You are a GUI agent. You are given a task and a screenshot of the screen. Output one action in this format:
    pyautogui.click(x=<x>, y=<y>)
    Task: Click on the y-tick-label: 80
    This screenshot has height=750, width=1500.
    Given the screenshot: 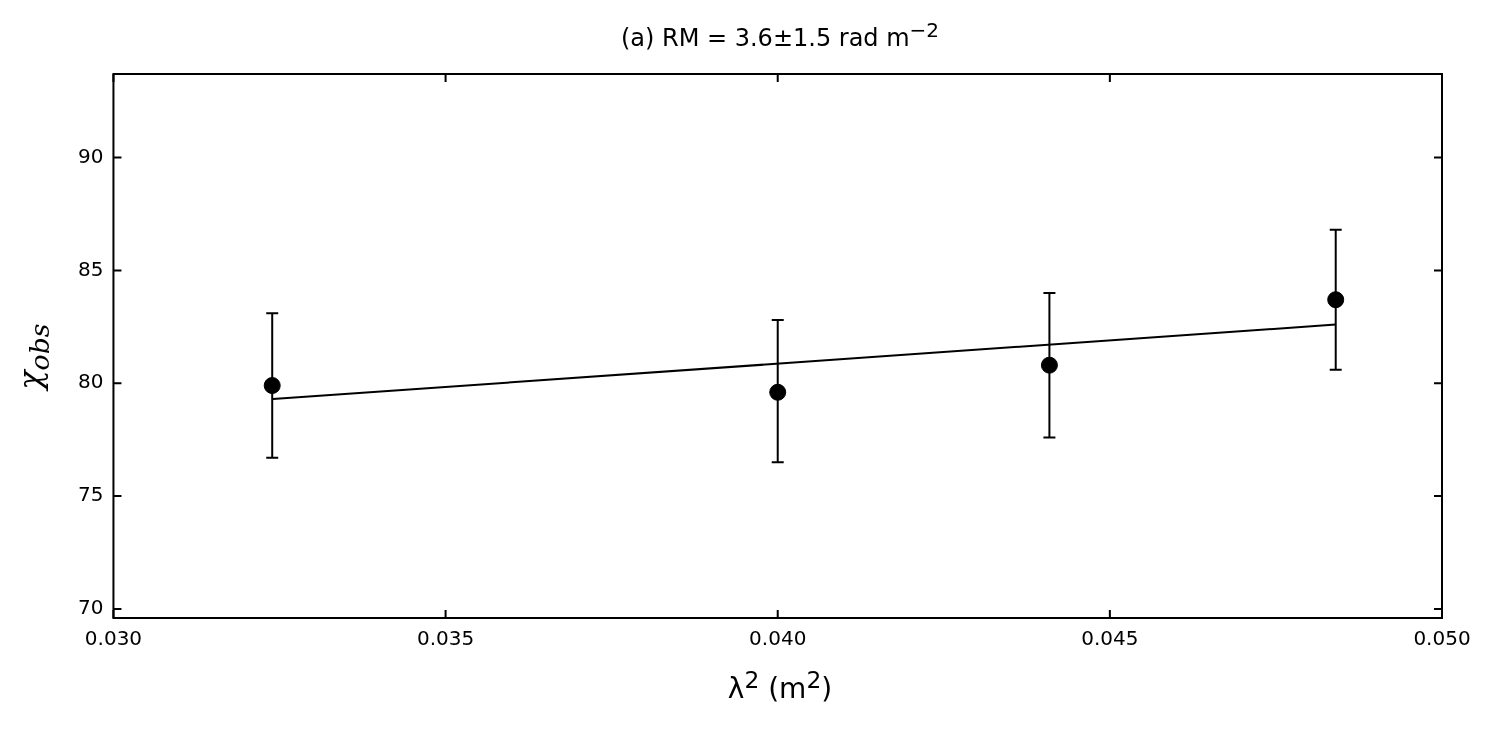 What is the action you would take?
    pyautogui.click(x=91, y=381)
    